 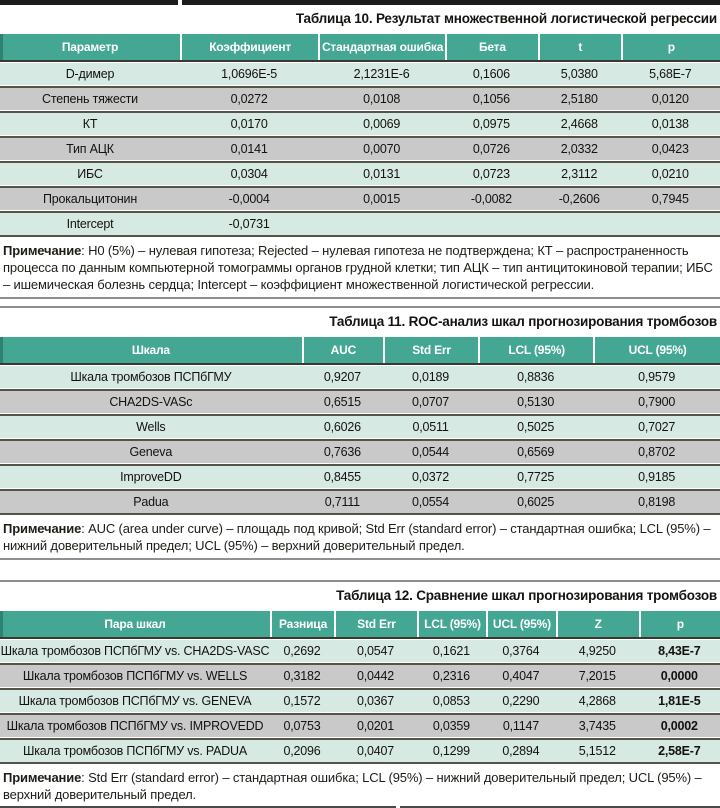 I want to click on table-cell: 0,1056, so click(x=491, y=99).